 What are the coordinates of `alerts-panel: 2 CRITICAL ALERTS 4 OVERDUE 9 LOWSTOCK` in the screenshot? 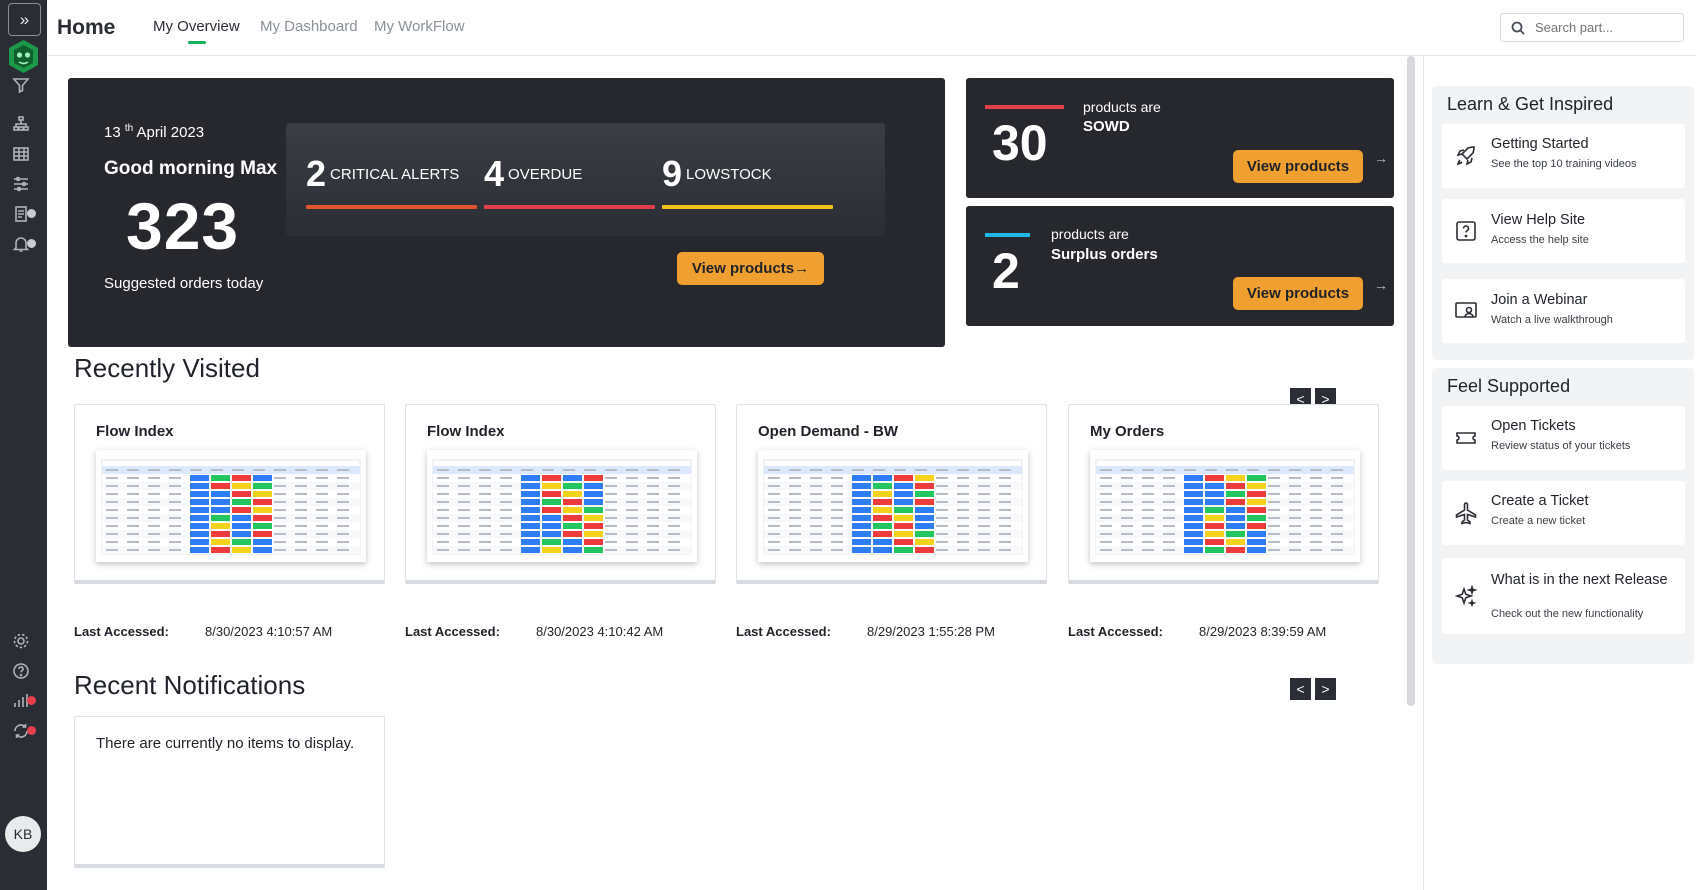 It's located at (585, 179).